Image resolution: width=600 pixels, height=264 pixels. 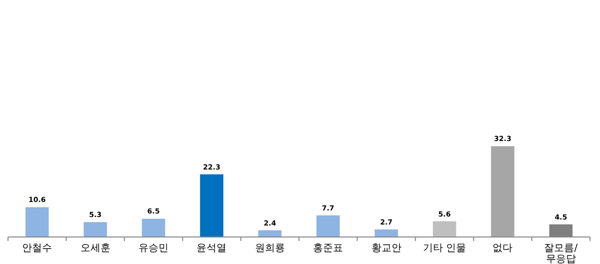 I want to click on x-tick-label: 없다, so click(x=502, y=248).